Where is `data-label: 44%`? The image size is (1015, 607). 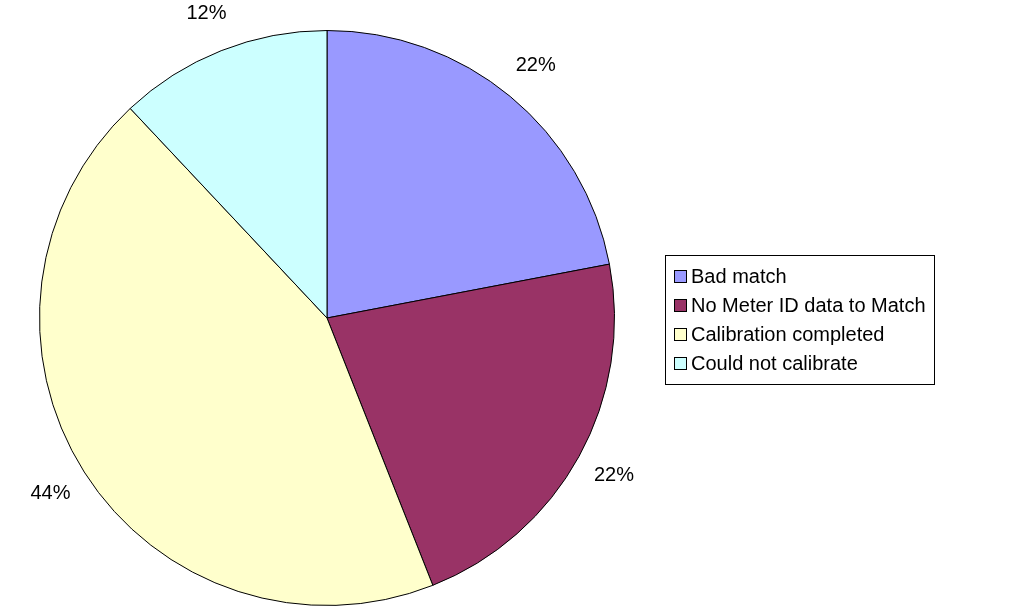 data-label: 44% is located at coordinates (50, 492).